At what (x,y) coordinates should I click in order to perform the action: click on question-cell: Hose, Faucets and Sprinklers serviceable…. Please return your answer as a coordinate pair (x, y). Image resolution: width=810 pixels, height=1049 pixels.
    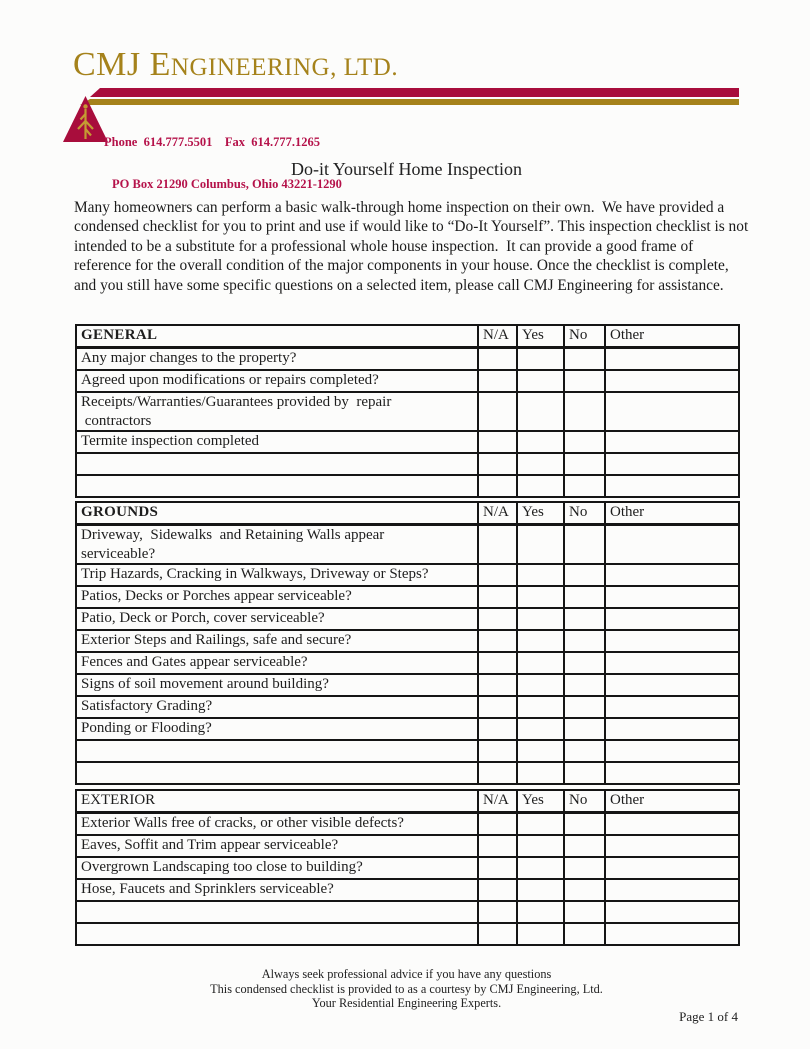
    Looking at the image, I should click on (277, 890).